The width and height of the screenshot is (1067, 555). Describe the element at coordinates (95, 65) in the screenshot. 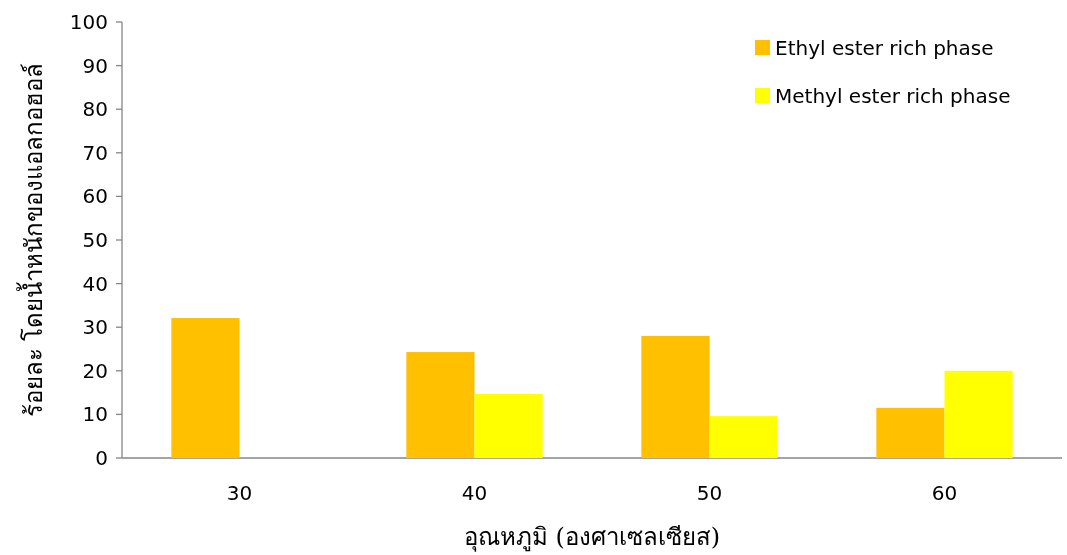

I see `y-tick-label: 90` at that location.